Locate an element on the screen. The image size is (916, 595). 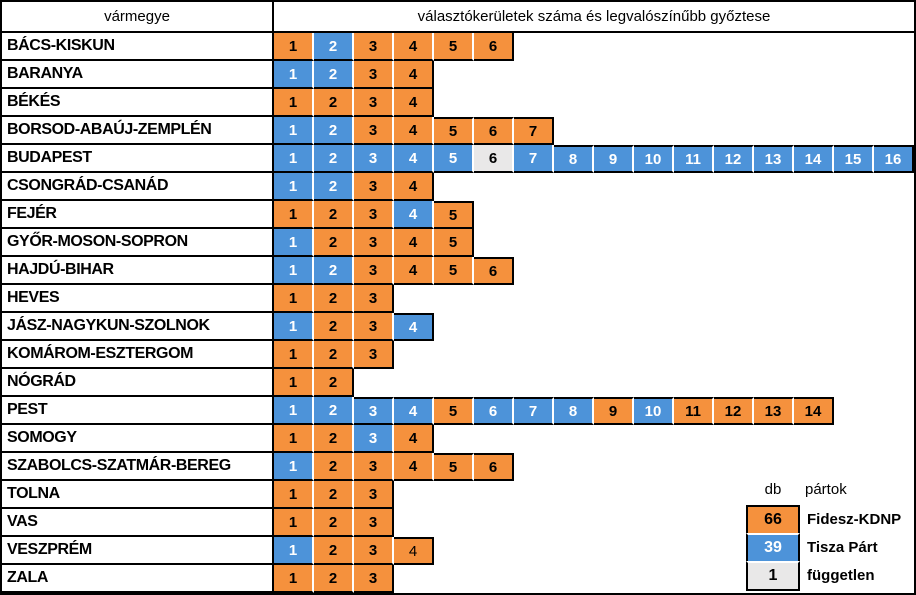
table-row: CSONGRÁD-CSANÁD 1 2 3 4 is located at coordinates (458, 187).